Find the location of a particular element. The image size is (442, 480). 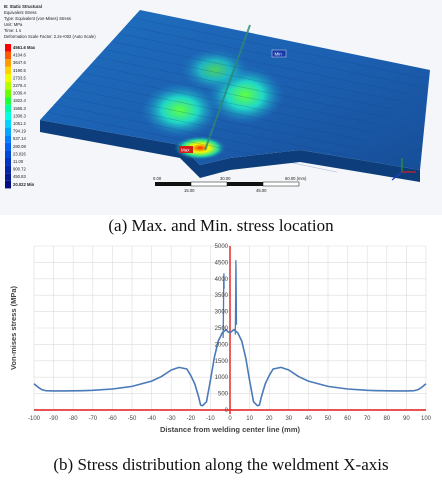

legend-value: 23.026 is located at coordinates (19, 153).